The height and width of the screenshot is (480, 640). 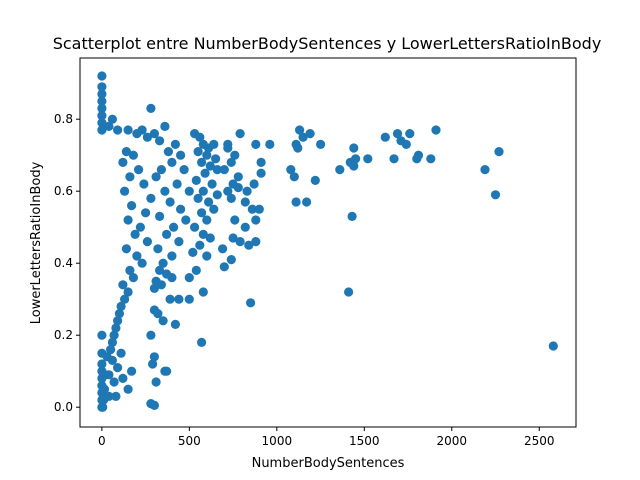 What do you see at coordinates (63, 263) in the screenshot?
I see `y-tick-label-2: 0.4` at bounding box center [63, 263].